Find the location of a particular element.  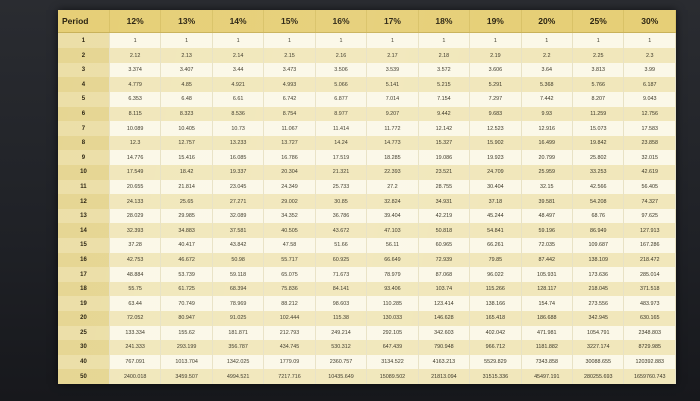

factor-cell: 10.405 is located at coordinates (186, 128).